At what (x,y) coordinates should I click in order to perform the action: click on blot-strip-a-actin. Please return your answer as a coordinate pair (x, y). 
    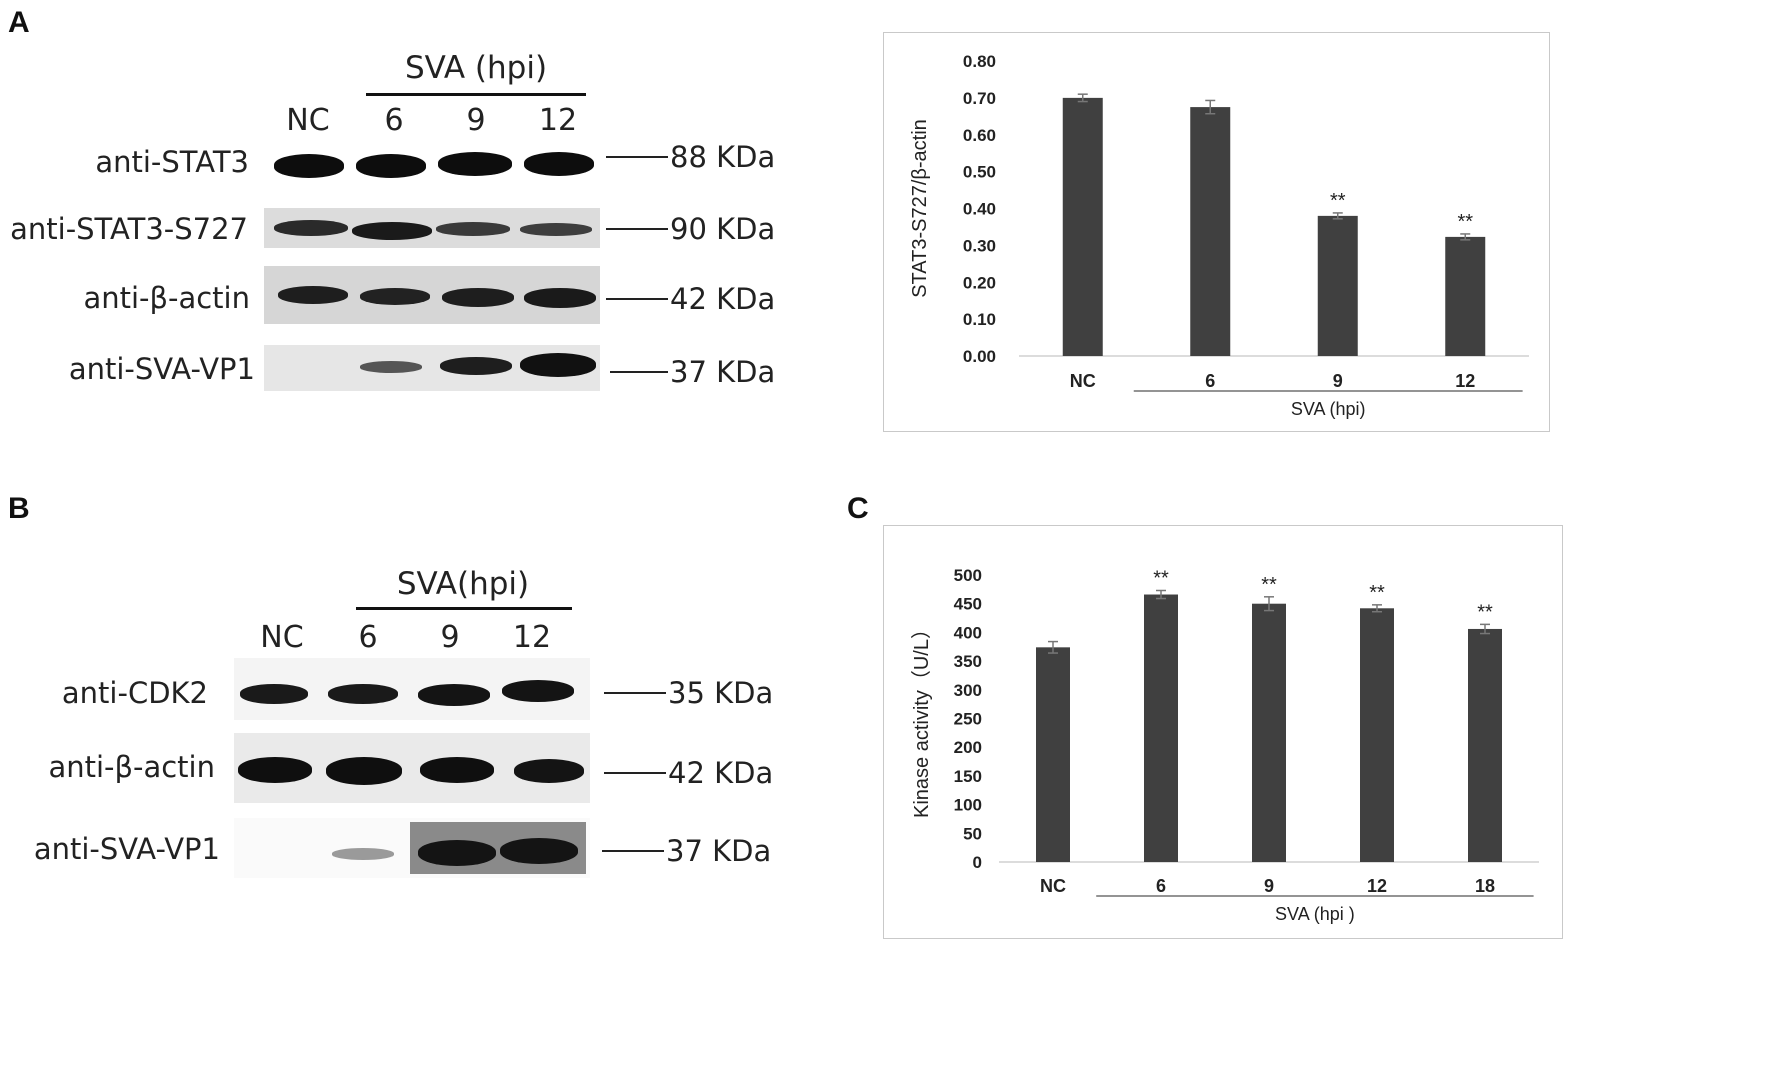
    Looking at the image, I should click on (432, 295).